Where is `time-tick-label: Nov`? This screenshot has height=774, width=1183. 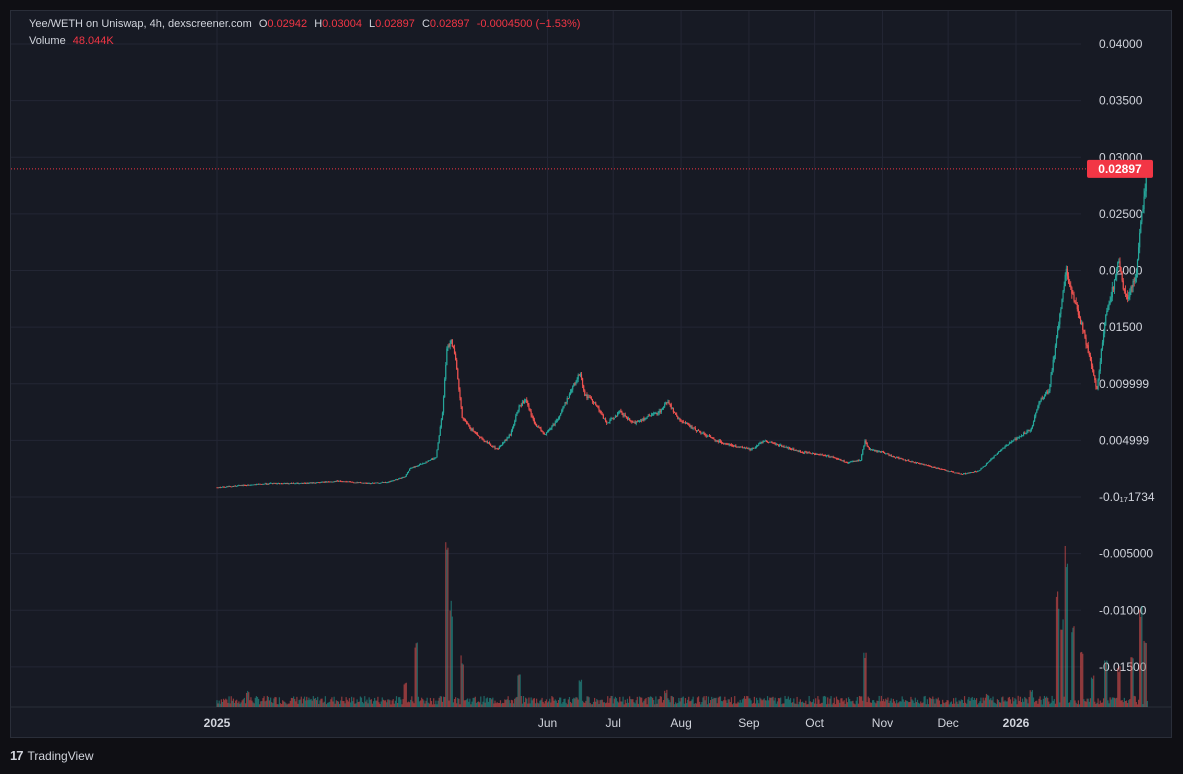
time-tick-label: Nov is located at coordinates (882, 723).